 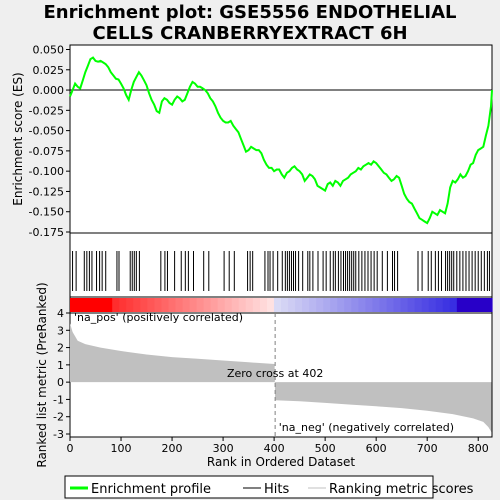 I want to click on es-y-tick-label: -0.050, so click(x=46, y=131).